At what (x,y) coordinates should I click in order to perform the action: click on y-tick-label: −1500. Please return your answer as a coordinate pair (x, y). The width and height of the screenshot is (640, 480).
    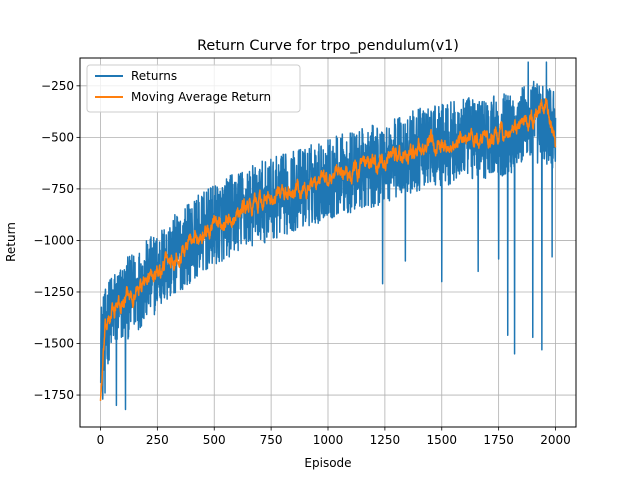
    Looking at the image, I should click on (53, 344).